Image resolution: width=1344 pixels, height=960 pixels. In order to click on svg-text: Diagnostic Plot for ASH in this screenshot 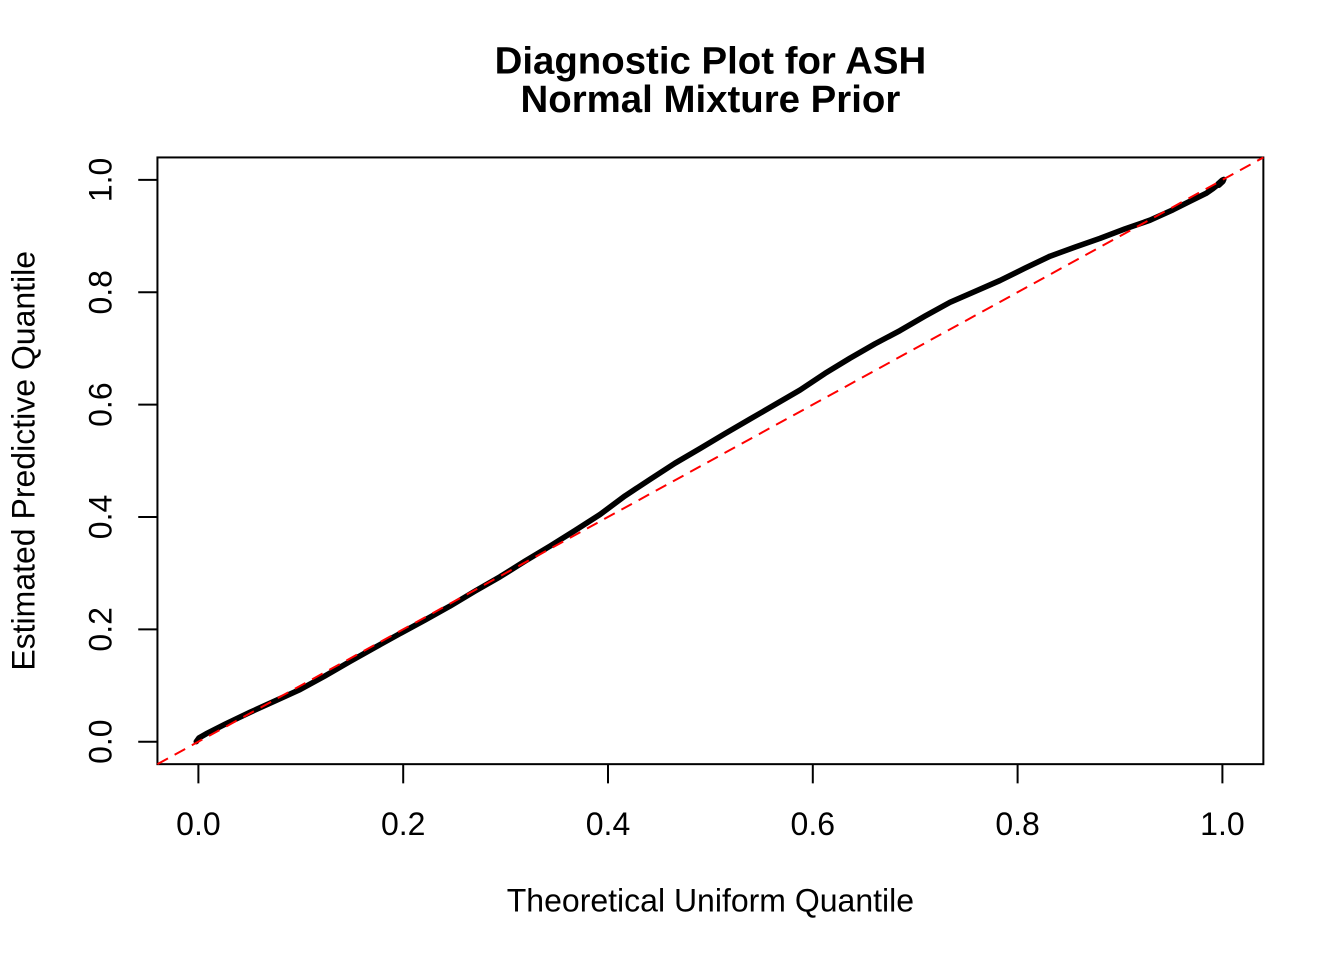, I will do `click(711, 61)`.